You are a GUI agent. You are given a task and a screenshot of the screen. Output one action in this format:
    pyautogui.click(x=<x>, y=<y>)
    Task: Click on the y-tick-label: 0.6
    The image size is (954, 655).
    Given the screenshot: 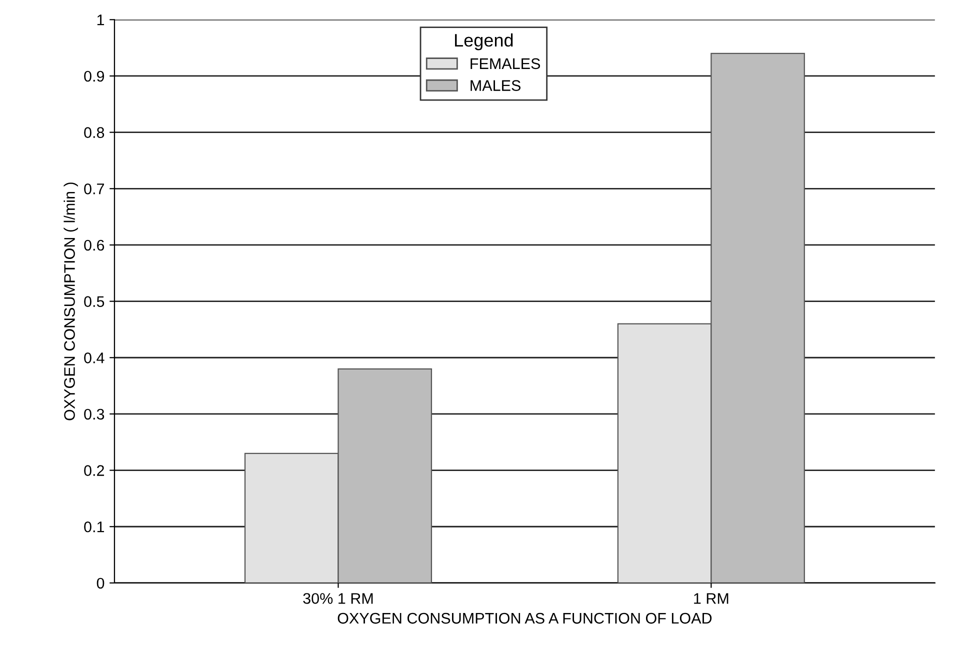 What is the action you would take?
    pyautogui.click(x=94, y=245)
    